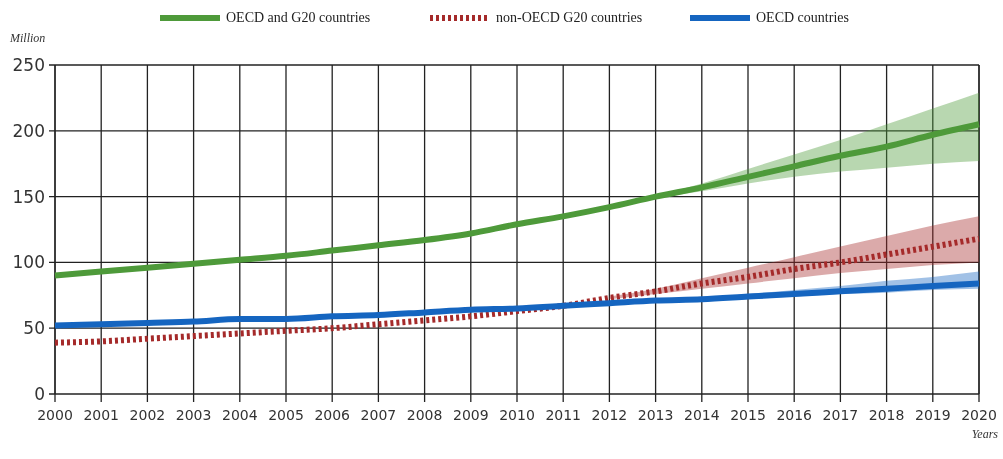 Image resolution: width=1003 pixels, height=459 pixels. I want to click on legend-label: OECD and G20 countries, so click(298, 17).